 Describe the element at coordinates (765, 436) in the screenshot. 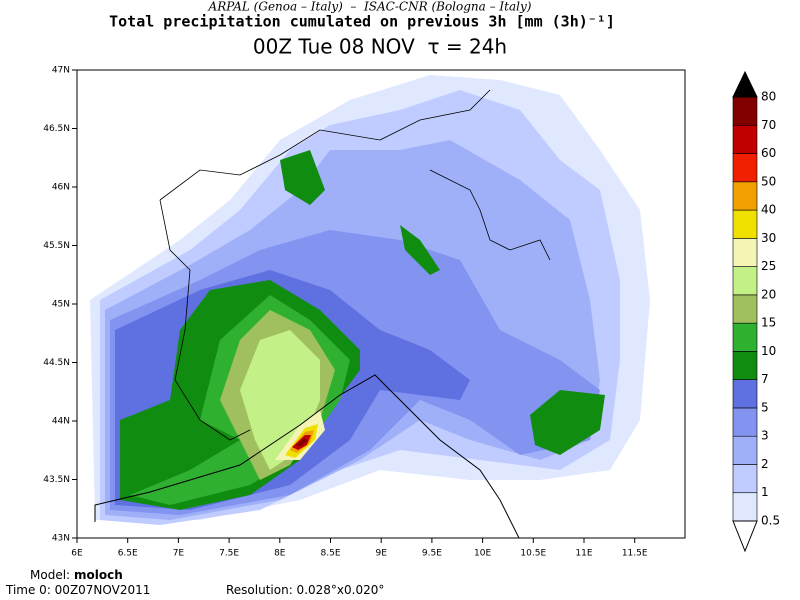

I see `colorbar-label: 3` at that location.